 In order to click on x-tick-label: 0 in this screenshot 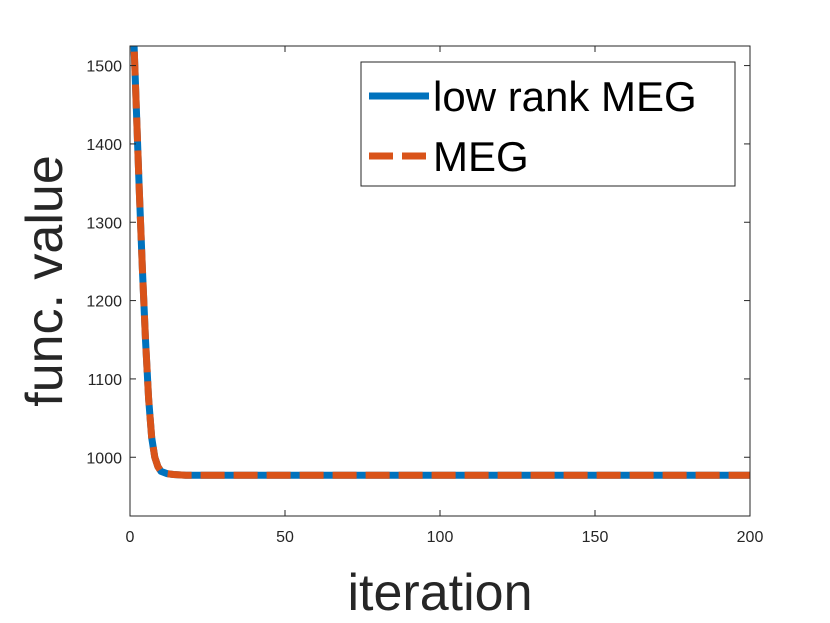, I will do `click(130, 537)`.